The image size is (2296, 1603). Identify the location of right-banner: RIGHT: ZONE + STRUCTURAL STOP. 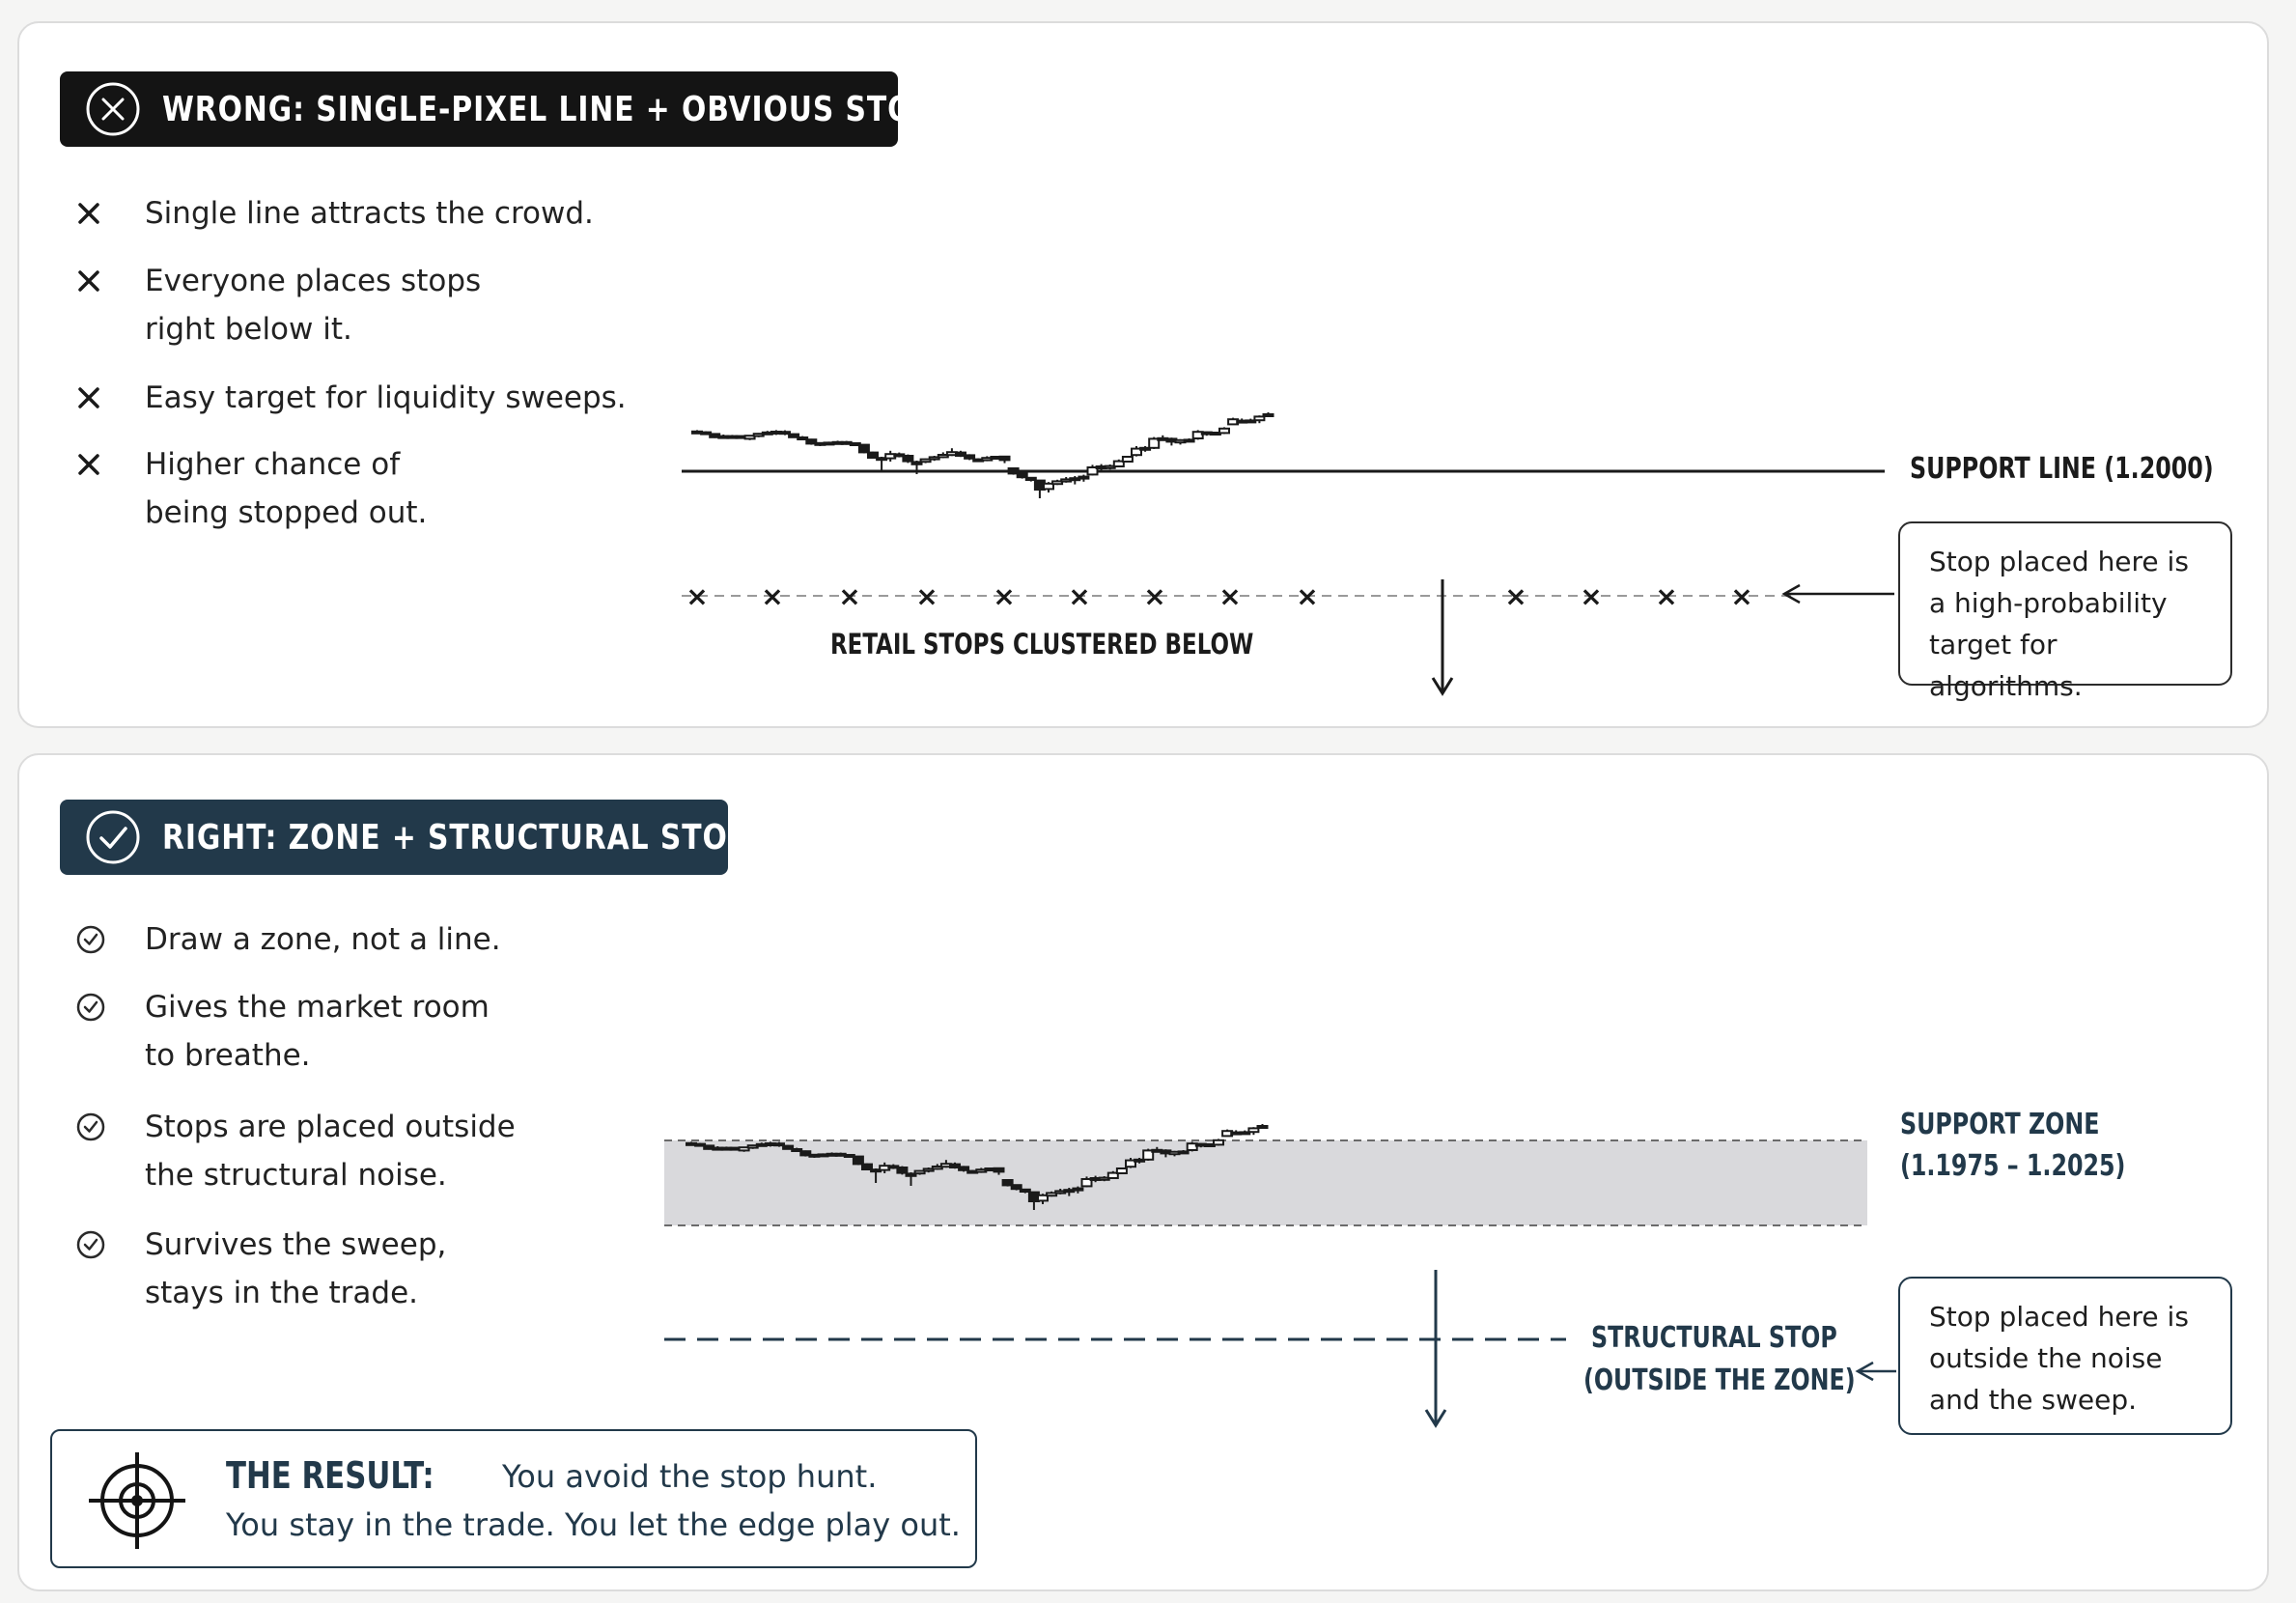
(405, 837).